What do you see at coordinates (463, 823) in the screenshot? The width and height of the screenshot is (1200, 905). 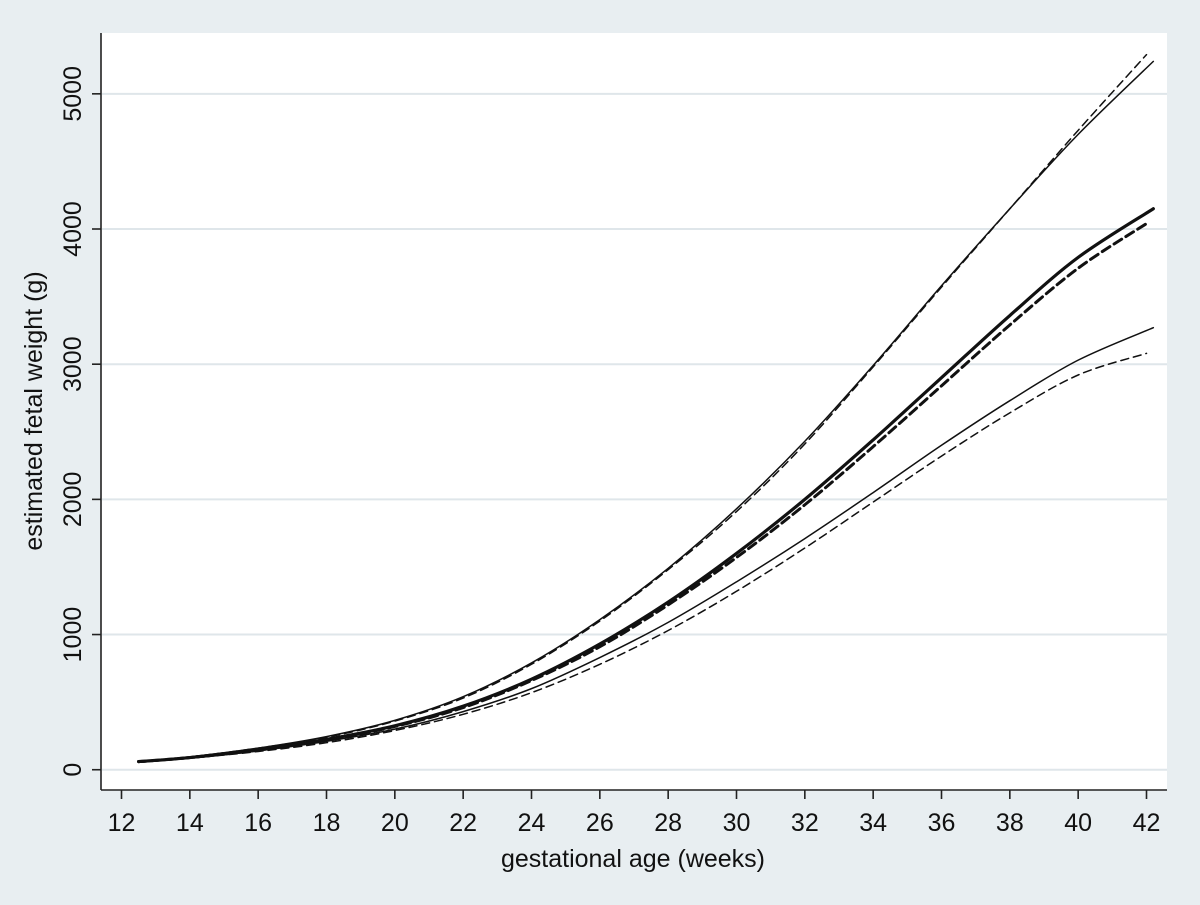 I see `x-tick-label-5: 22` at bounding box center [463, 823].